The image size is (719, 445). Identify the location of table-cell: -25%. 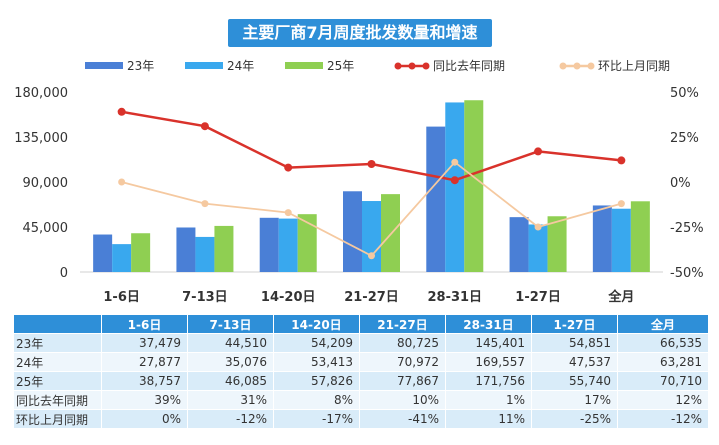
(574, 419).